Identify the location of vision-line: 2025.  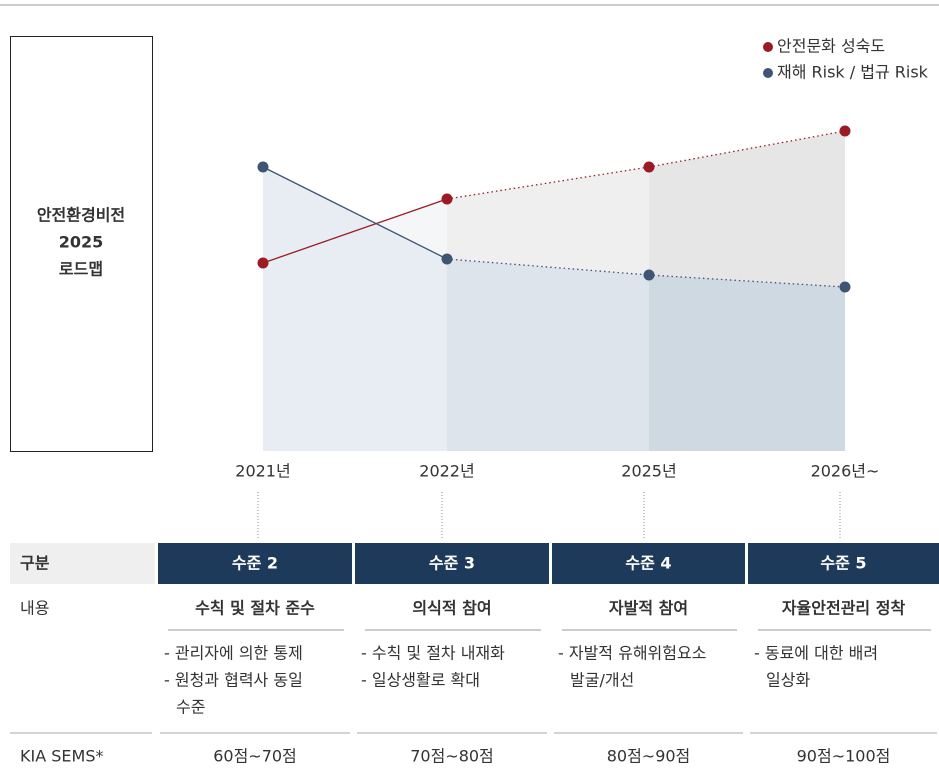
(81, 242).